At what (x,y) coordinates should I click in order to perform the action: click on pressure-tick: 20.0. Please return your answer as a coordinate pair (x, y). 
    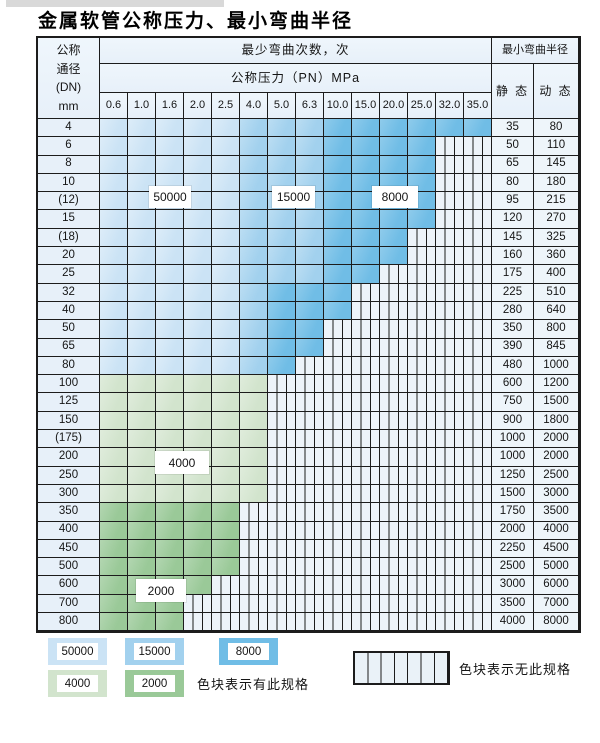
    Looking at the image, I should click on (394, 106).